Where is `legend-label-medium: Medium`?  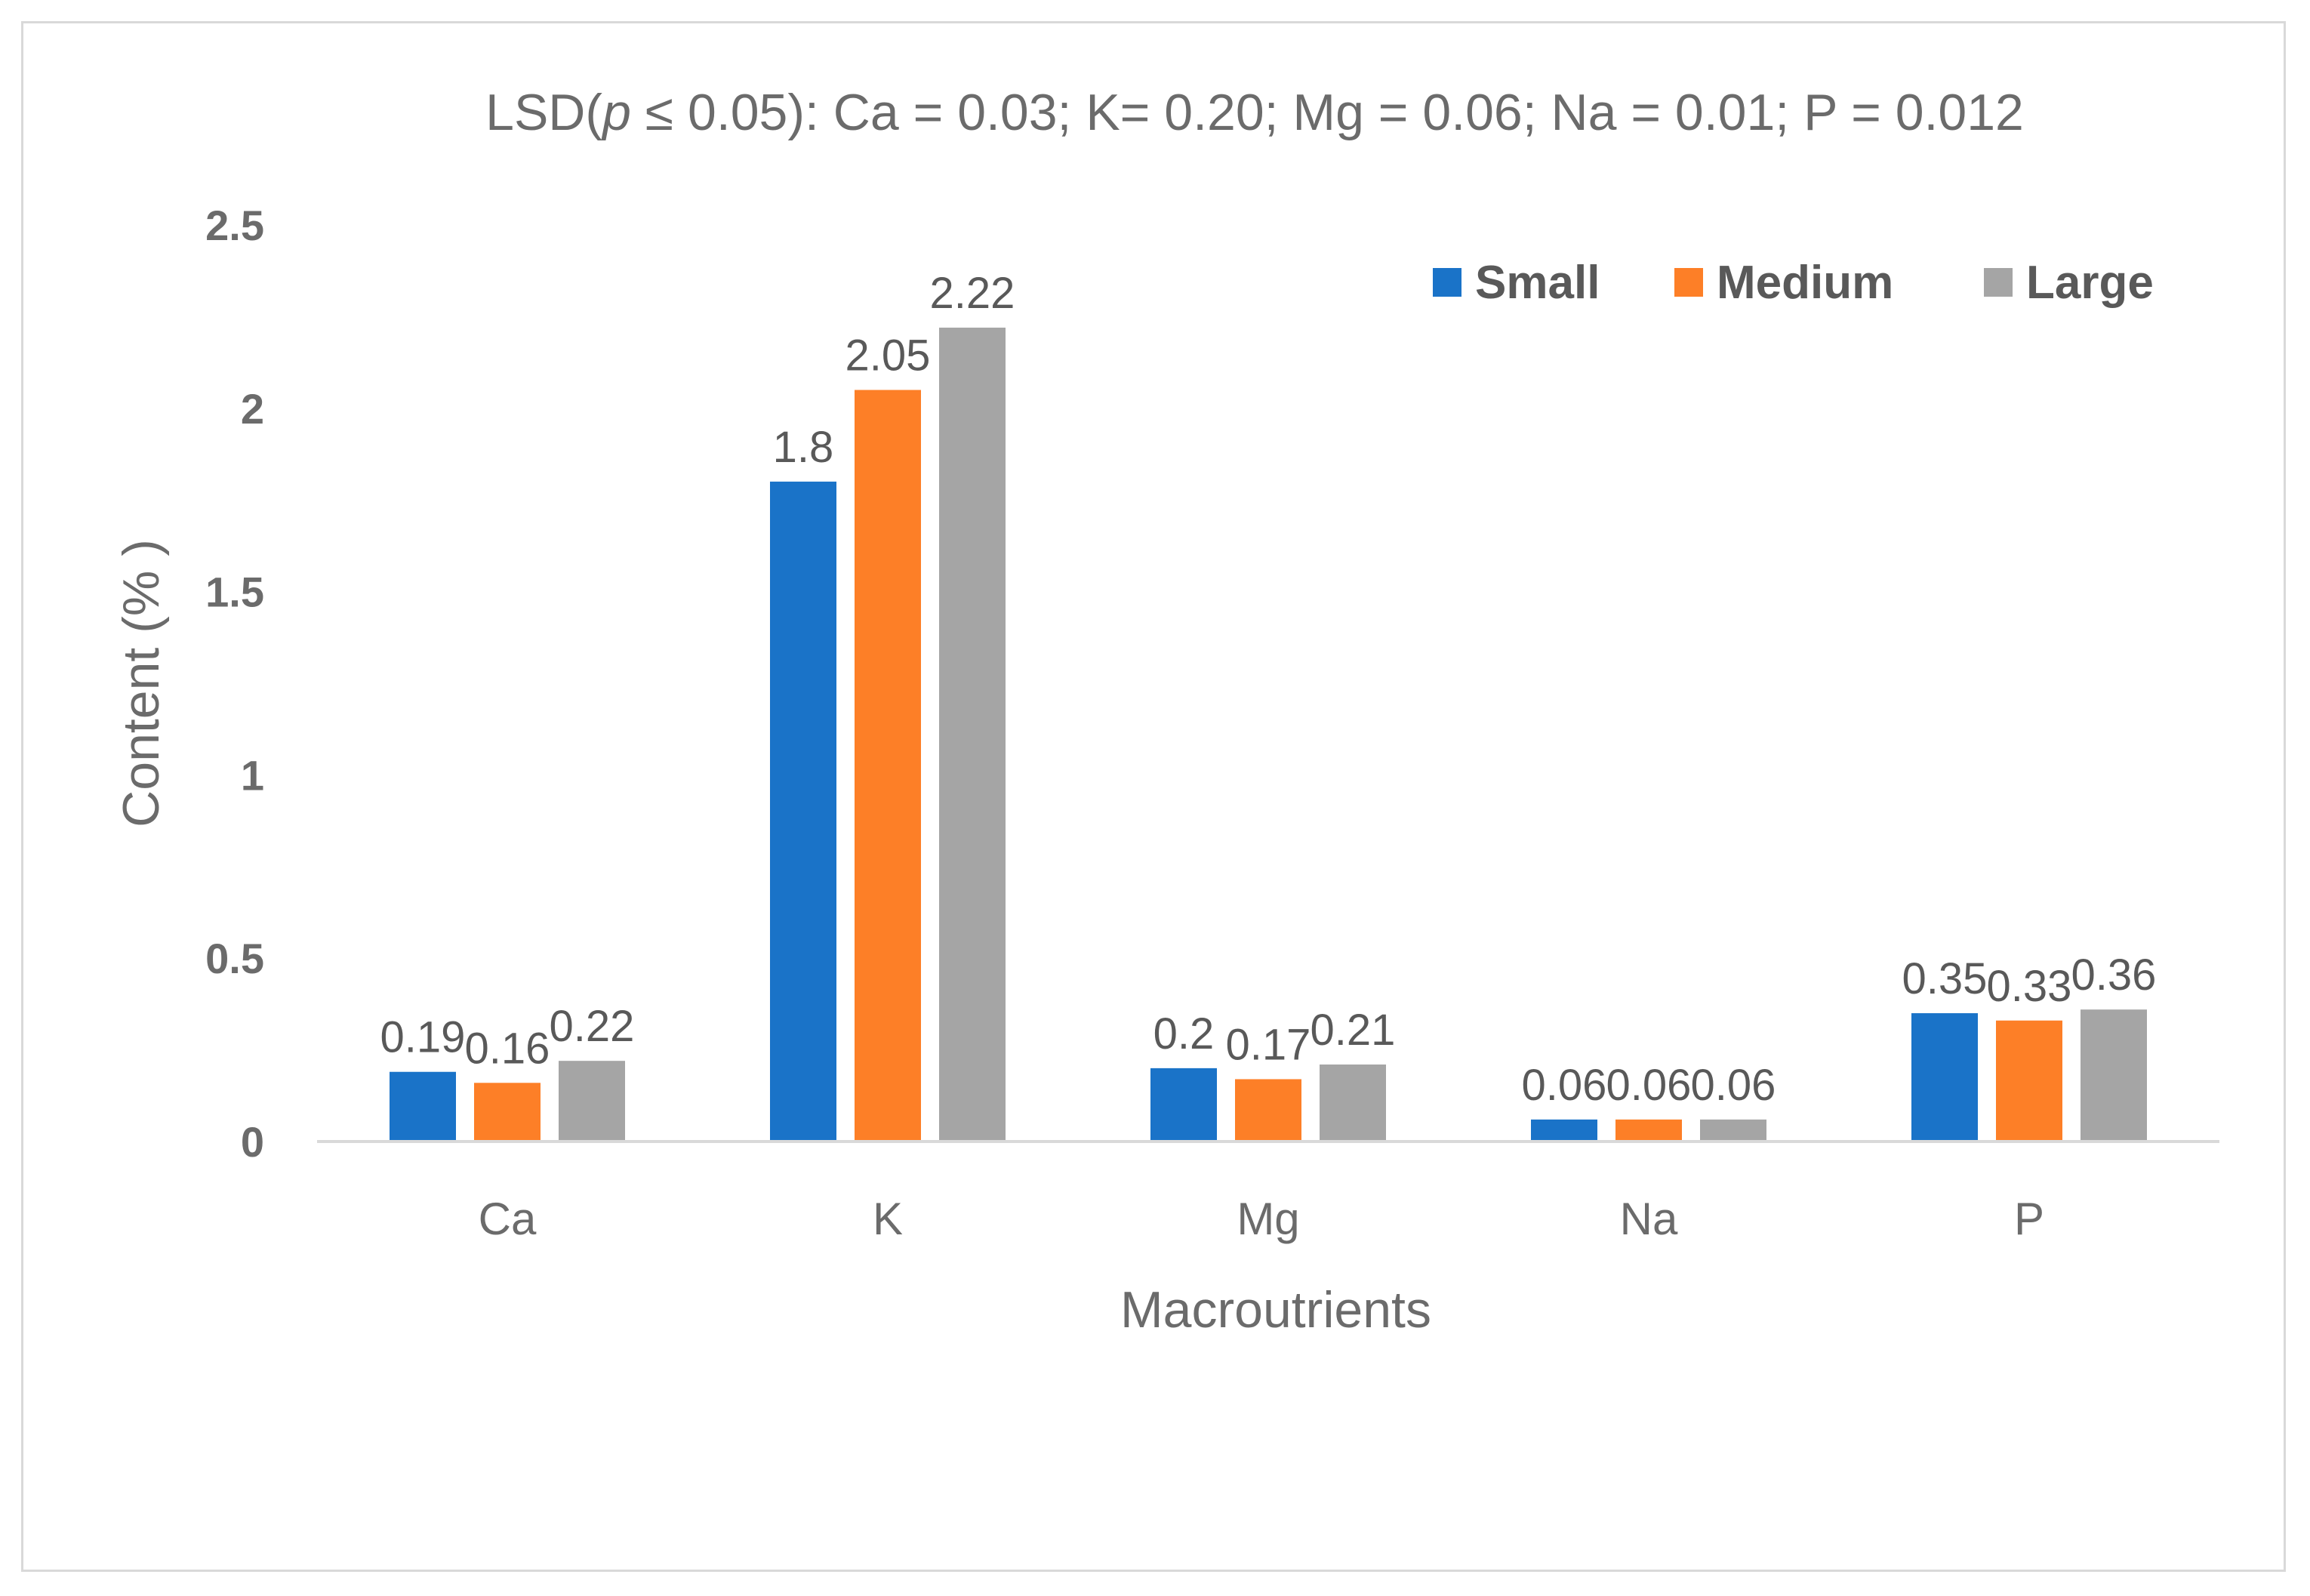 legend-label-medium: Medium is located at coordinates (1805, 283).